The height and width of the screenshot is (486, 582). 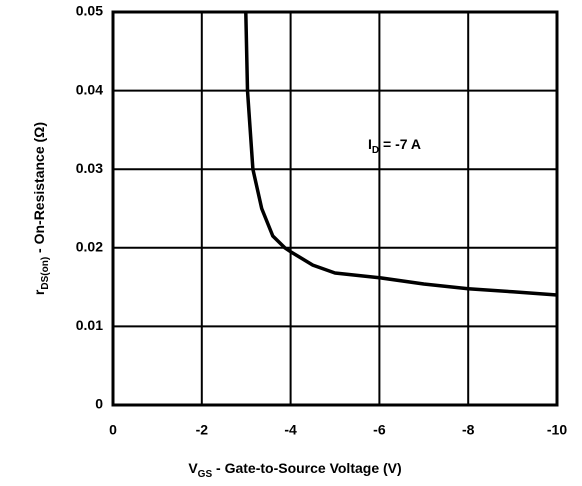 I want to click on y-axis-label-part: DS(on), so click(x=45, y=273).